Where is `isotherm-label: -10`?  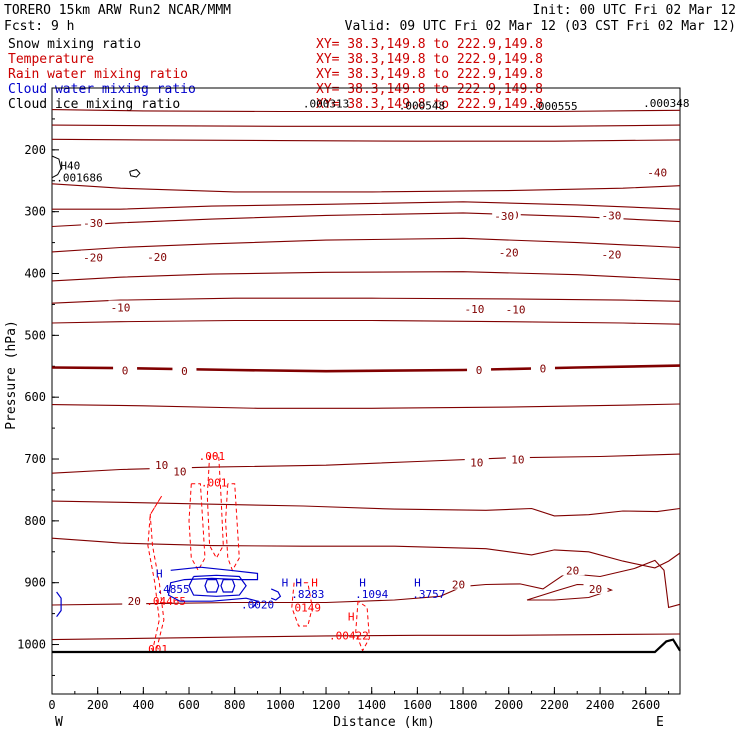
isotherm-label: -10 is located at coordinates (516, 309).